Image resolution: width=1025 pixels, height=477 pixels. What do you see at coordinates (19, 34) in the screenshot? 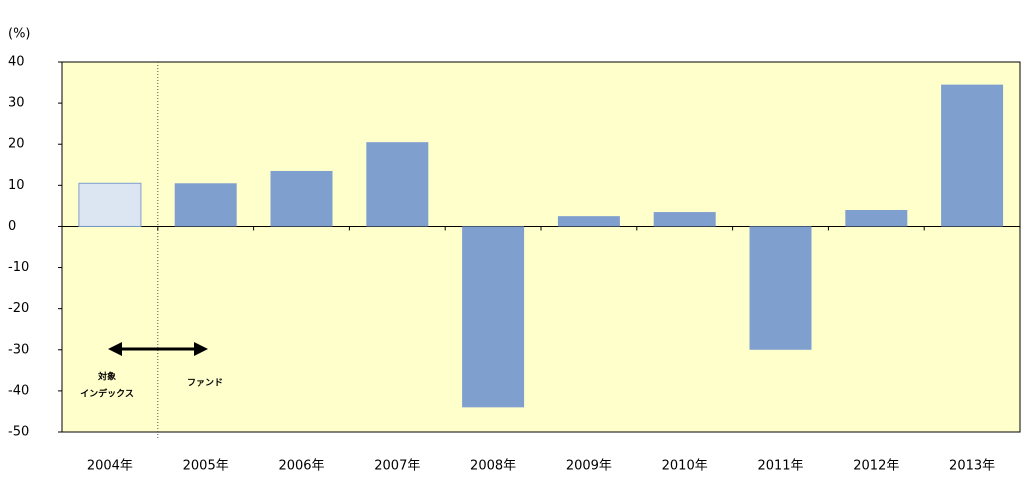
I see `y-axis-label: (%)` at bounding box center [19, 34].